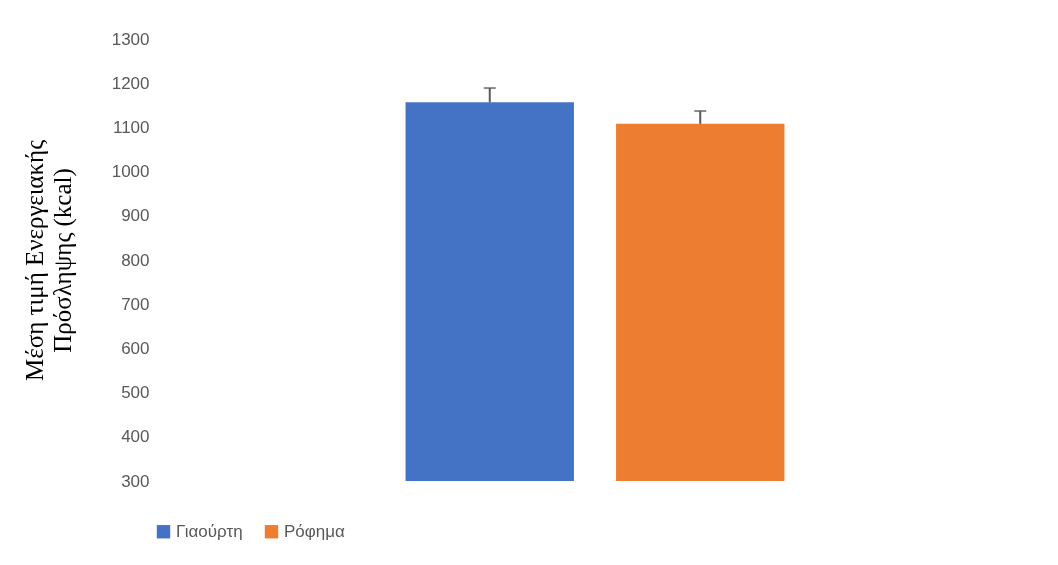 The height and width of the screenshot is (565, 1058). Describe the element at coordinates (130, 172) in the screenshot. I see `y-tick-label: 1000` at that location.